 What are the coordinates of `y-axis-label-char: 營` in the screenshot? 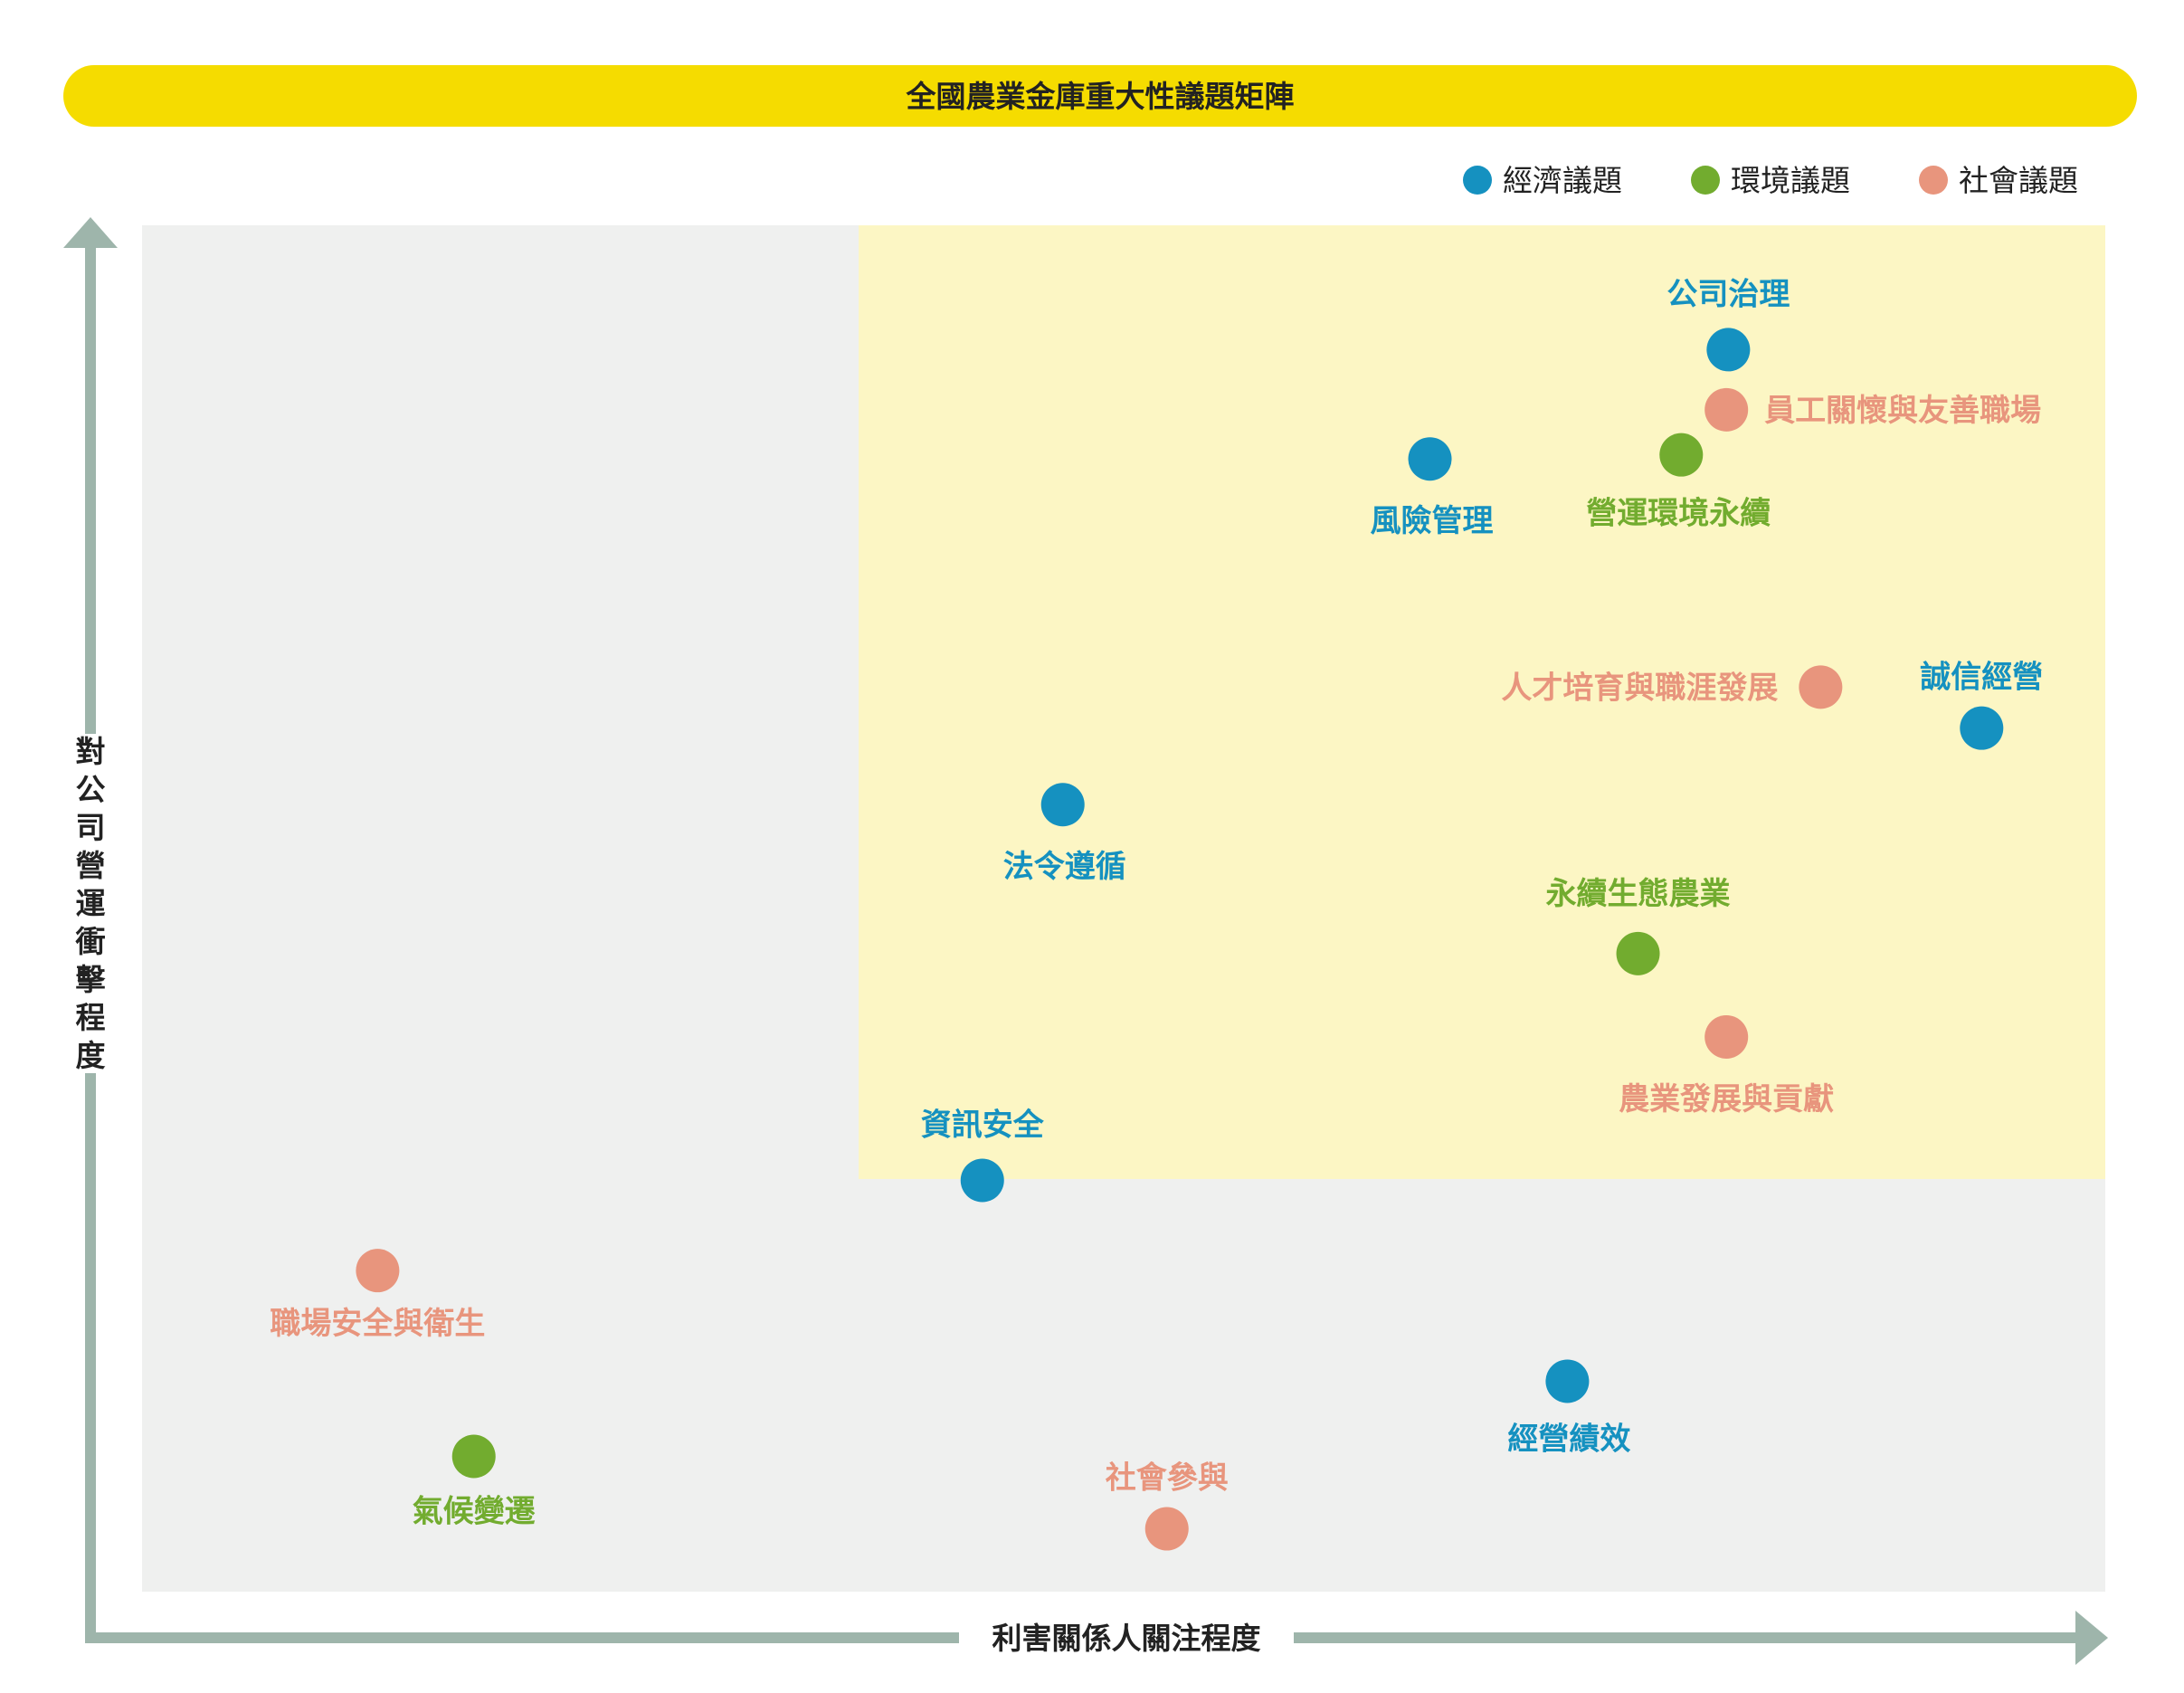 It's located at (91, 865).